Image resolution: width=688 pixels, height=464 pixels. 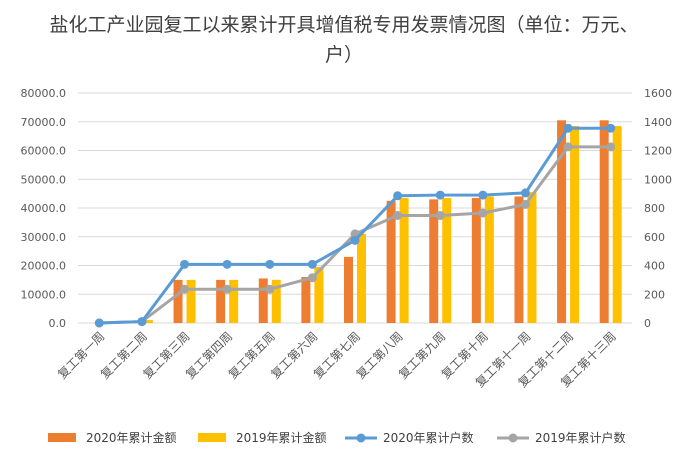 What do you see at coordinates (654, 237) in the screenshot?
I see `y-right-tick-label: 600` at bounding box center [654, 237].